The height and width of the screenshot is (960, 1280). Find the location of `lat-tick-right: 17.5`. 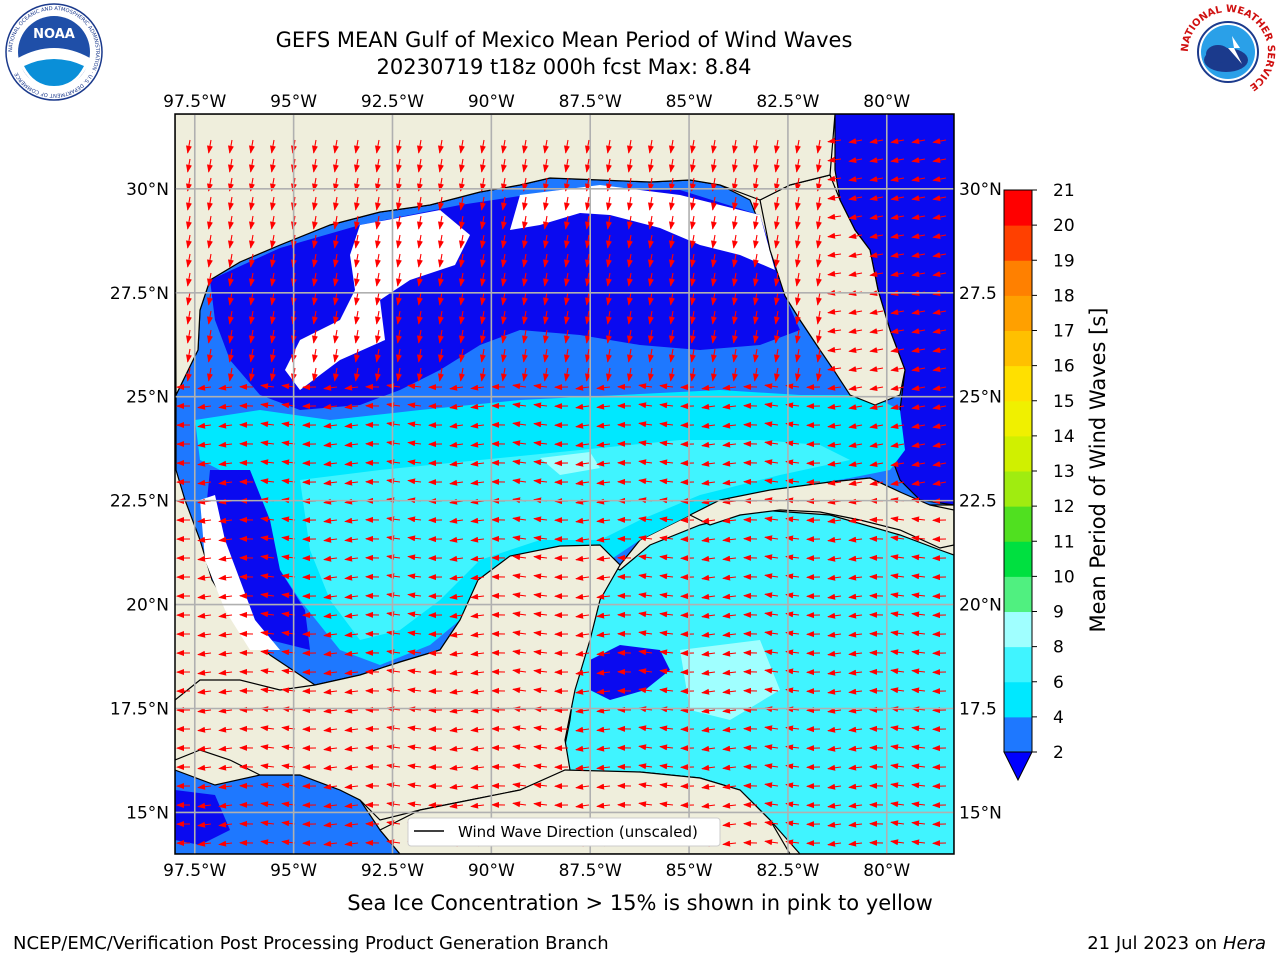

lat-tick-right: 17.5 is located at coordinates (978, 709).